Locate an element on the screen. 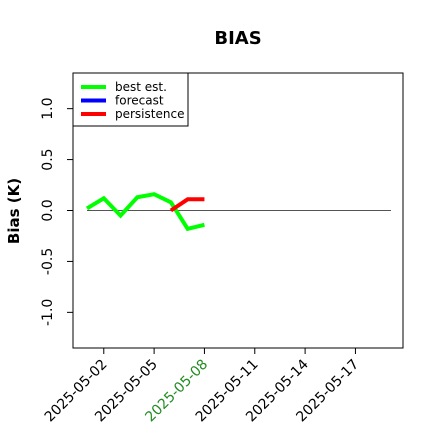 Image resolution: width=440 pixels, height=444 pixels. y-tick-label: 1.0 is located at coordinates (48, 109).